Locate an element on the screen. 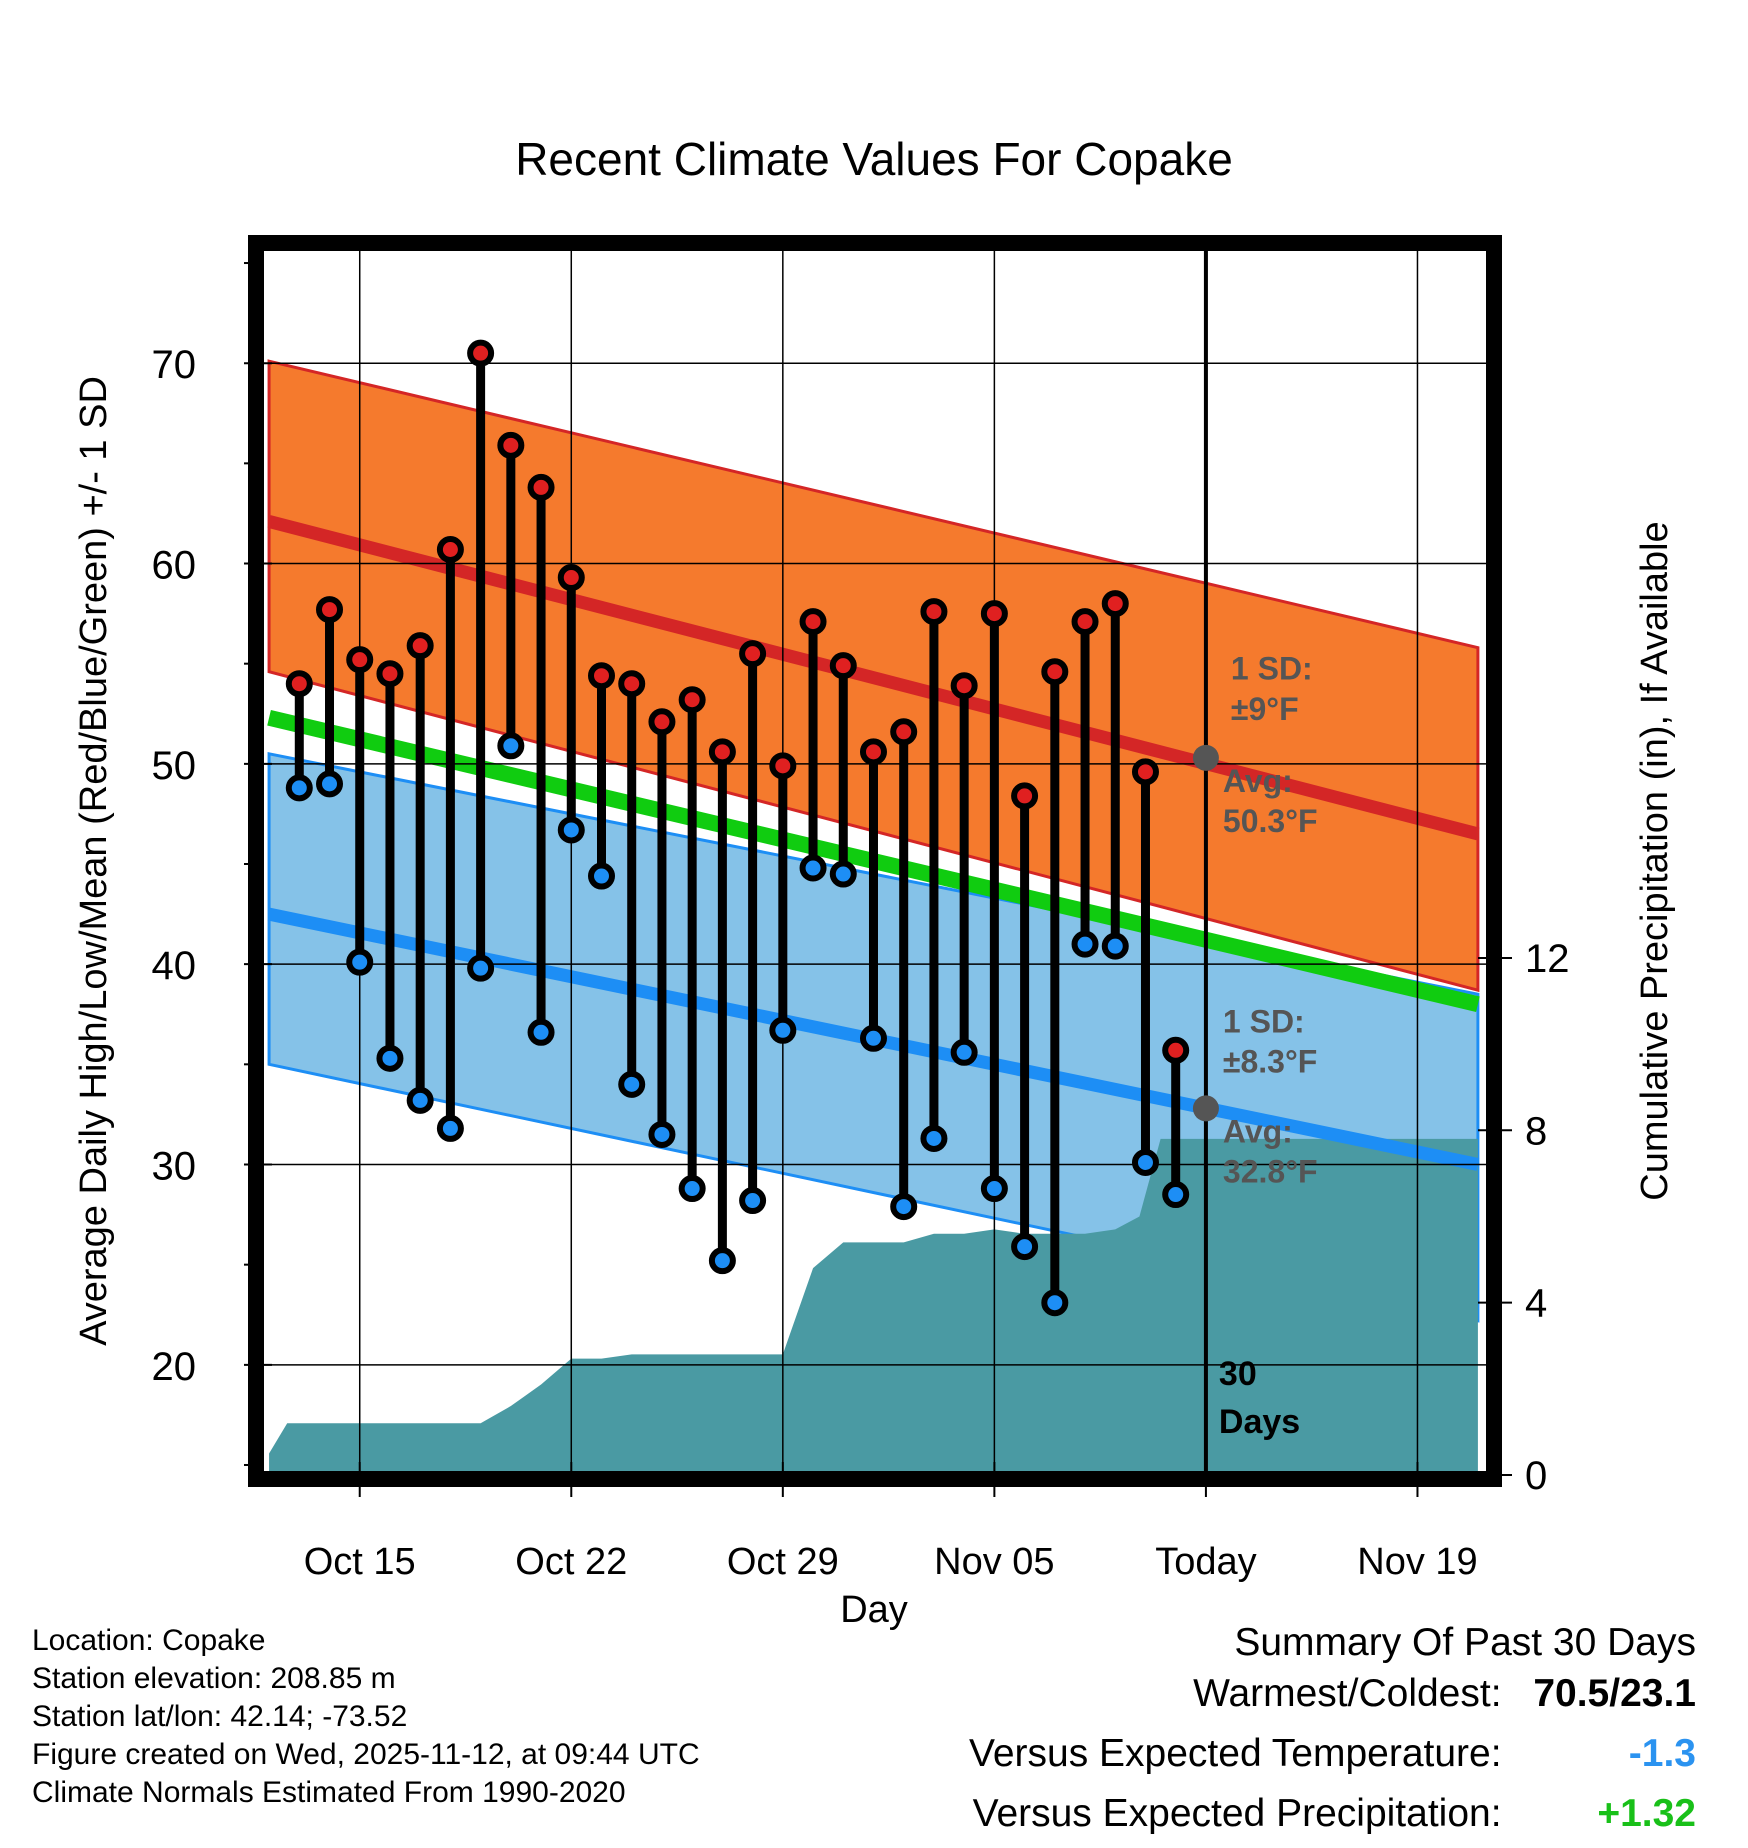 The height and width of the screenshot is (1848, 1748). temp-row: Versus Expected Temperature: -1.3 is located at coordinates (1332, 1758).